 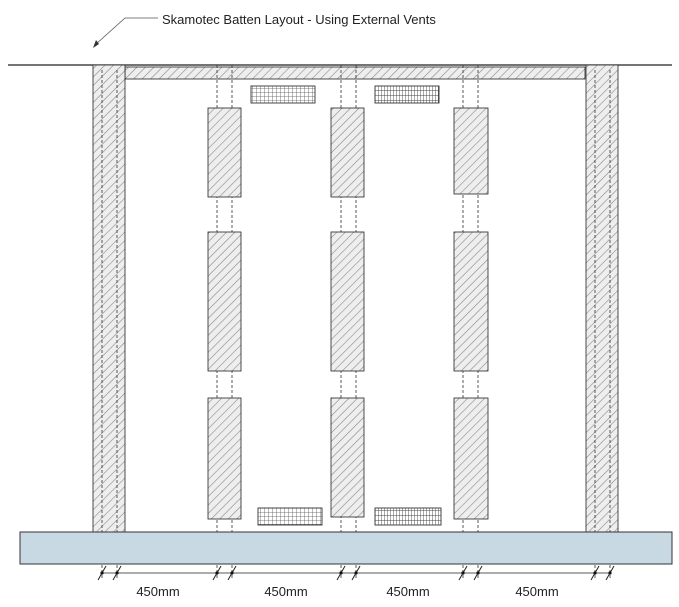 What do you see at coordinates (355, 73) in the screenshot?
I see `top-plate` at bounding box center [355, 73].